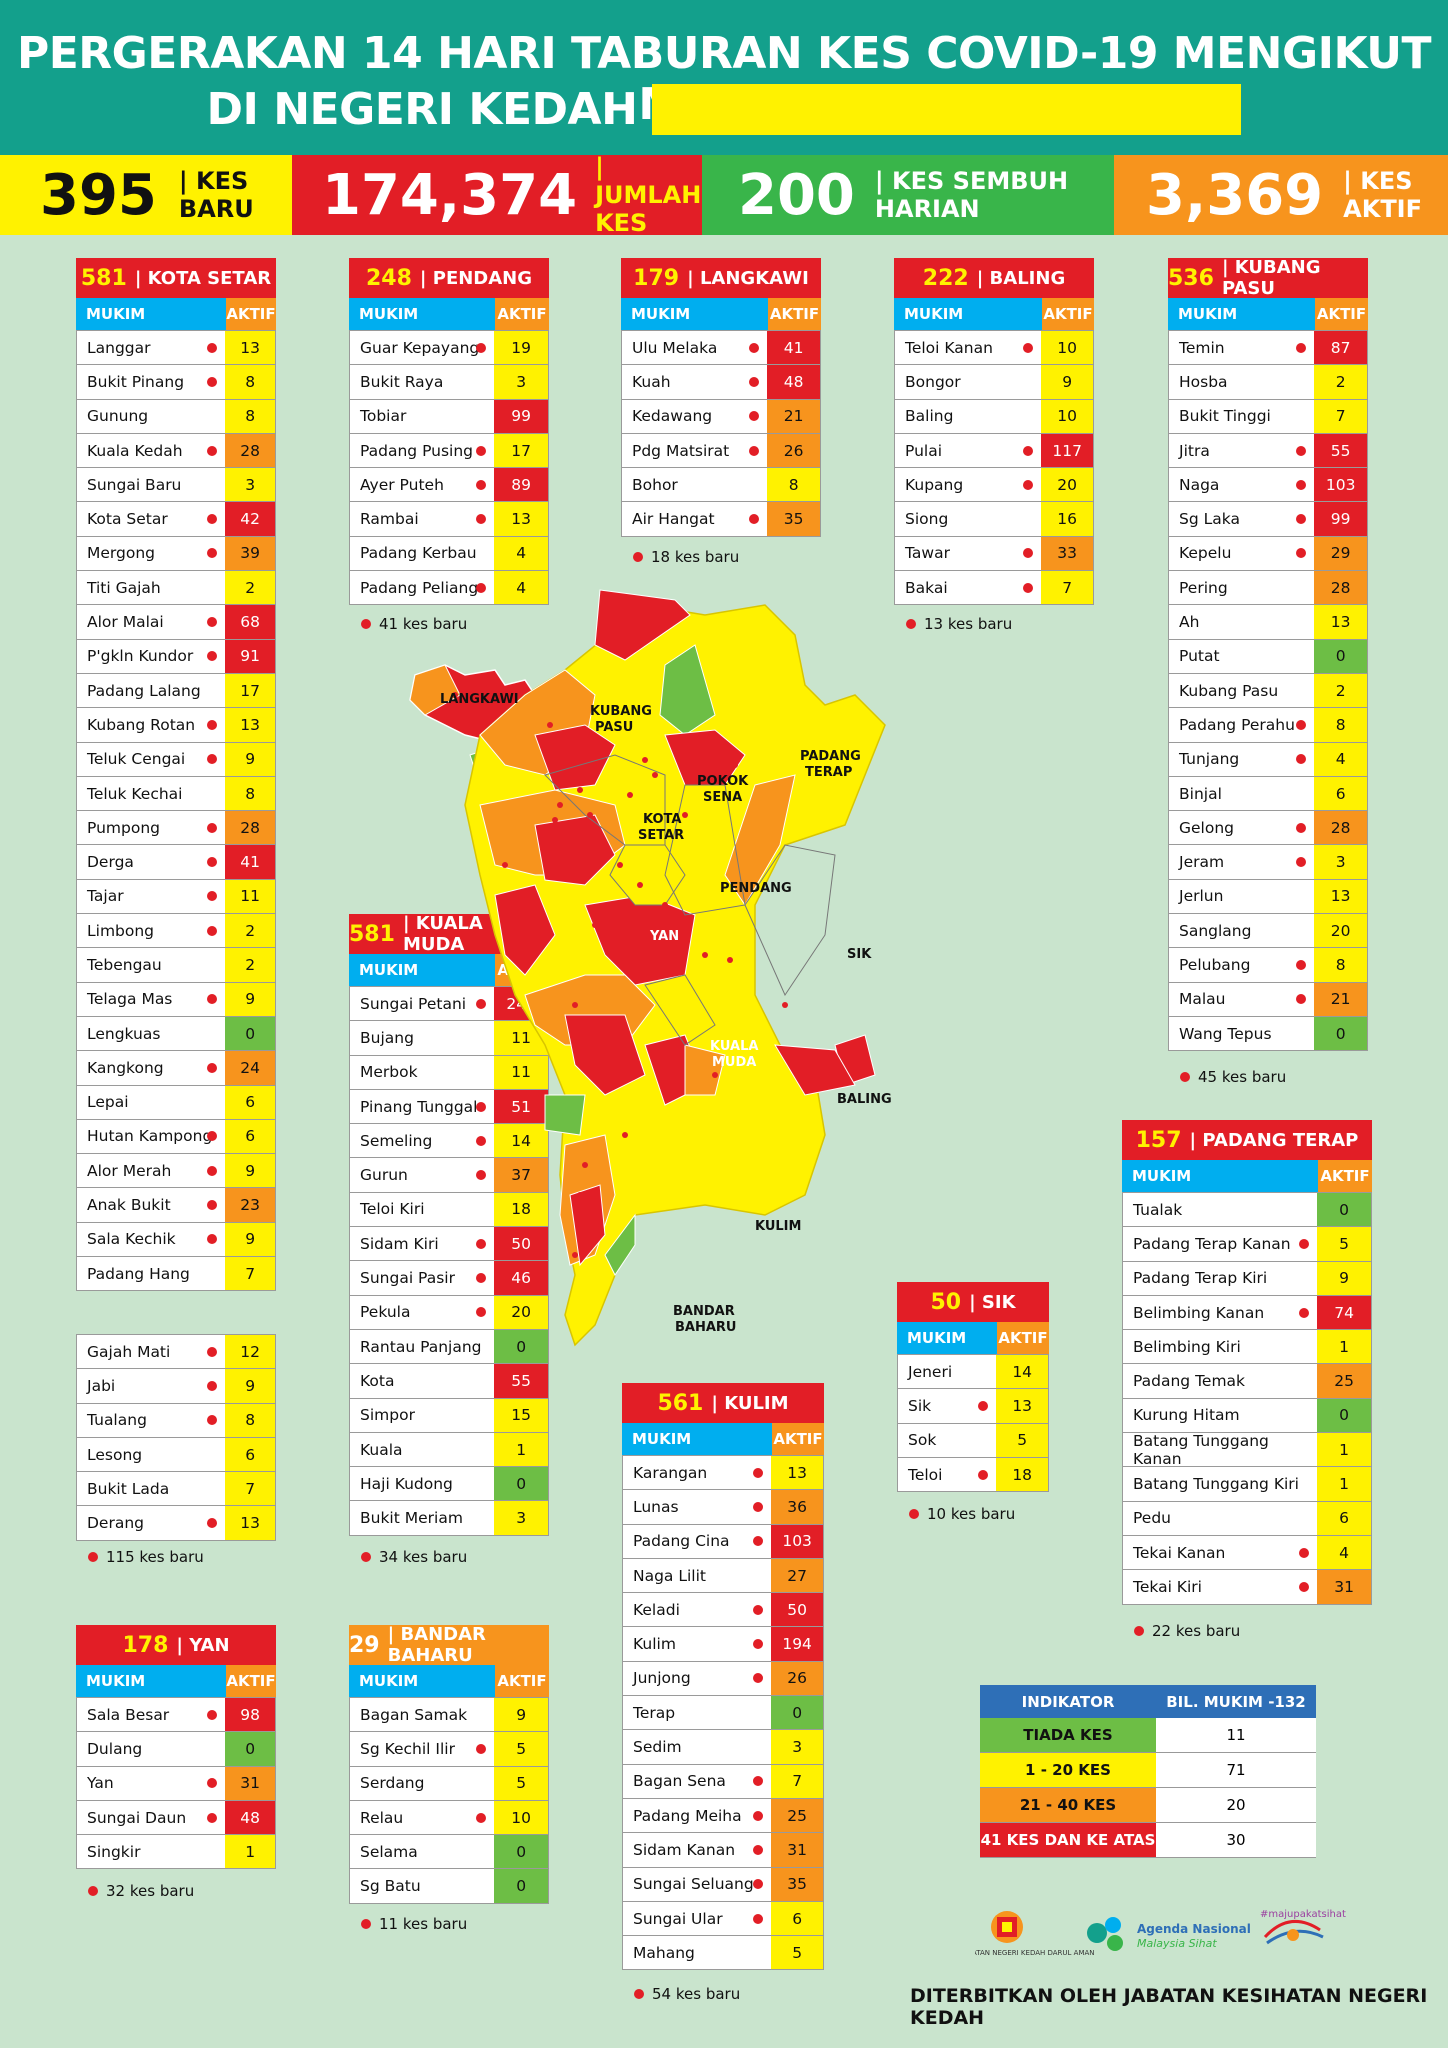  I want to click on mukim-name: Padang Meiha, so click(697, 1815).